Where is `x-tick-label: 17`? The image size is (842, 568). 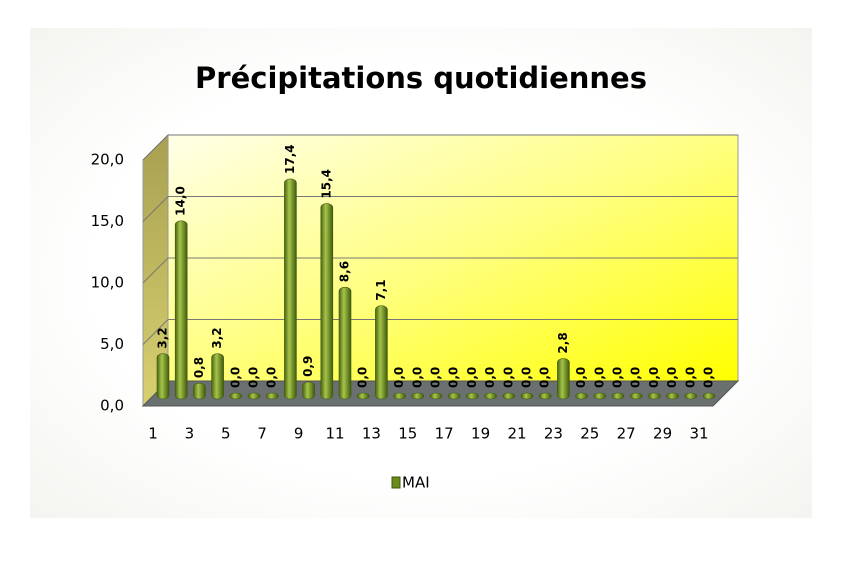 x-tick-label: 17 is located at coordinates (444, 434).